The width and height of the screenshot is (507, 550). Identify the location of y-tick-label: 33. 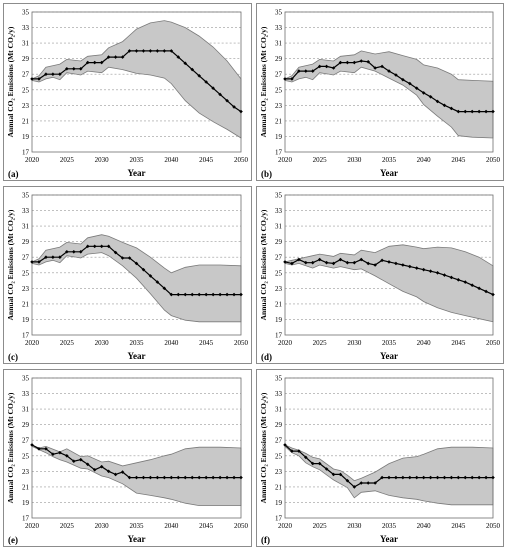
(26, 394).